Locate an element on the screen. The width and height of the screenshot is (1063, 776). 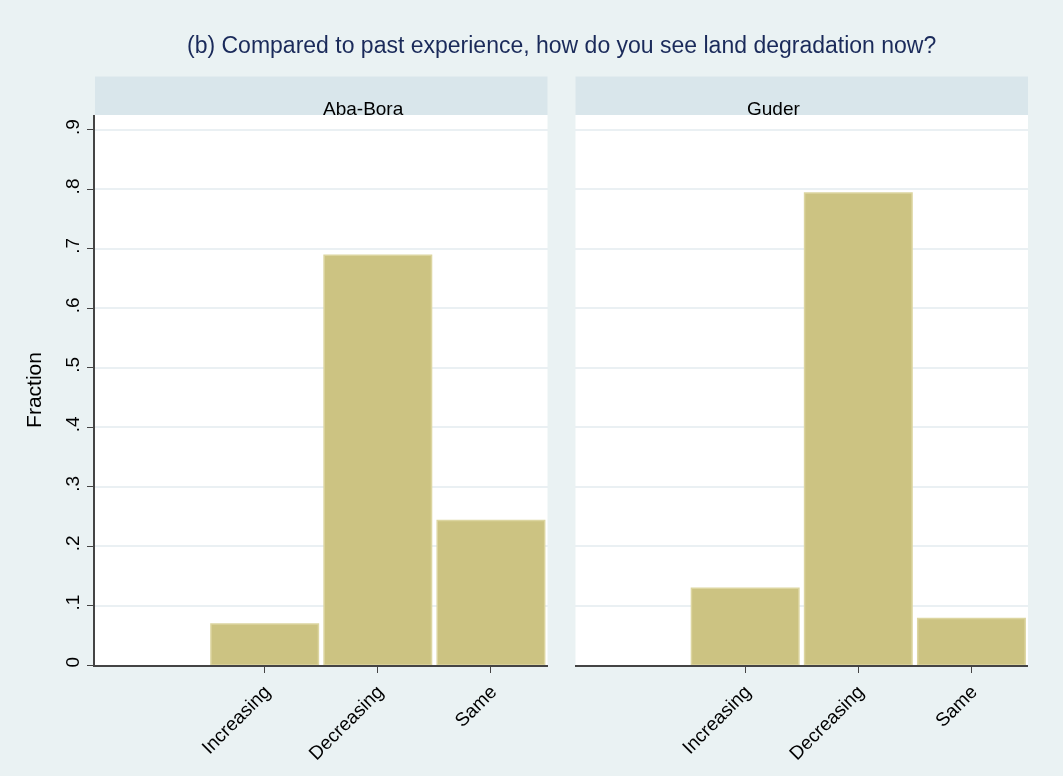
y-tick-label: .5 is located at coordinates (73, 364).